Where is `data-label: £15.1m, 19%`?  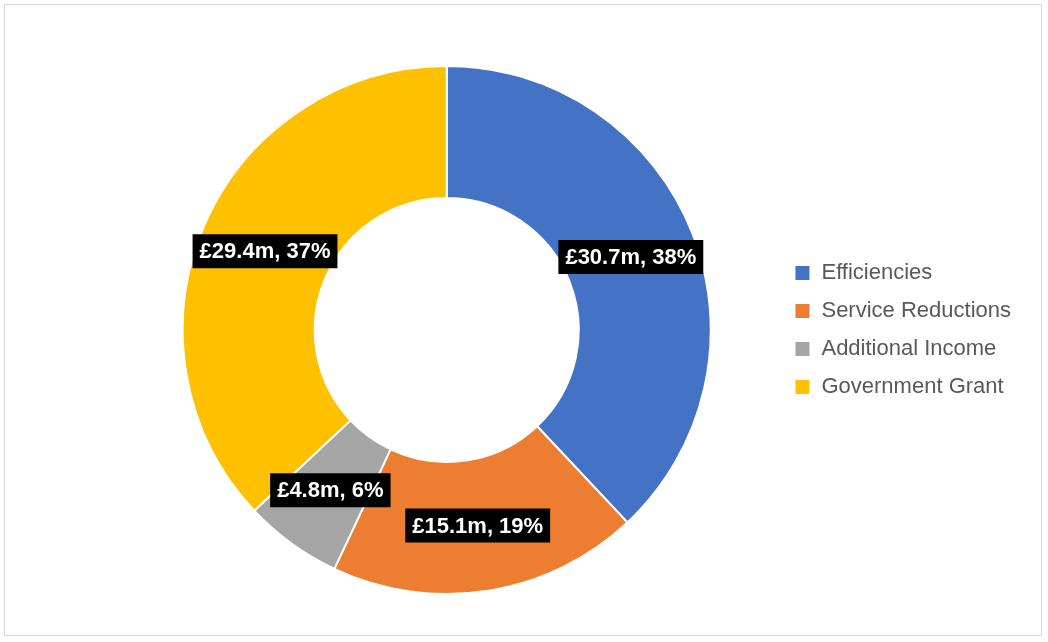 data-label: £15.1m, 19% is located at coordinates (478, 525).